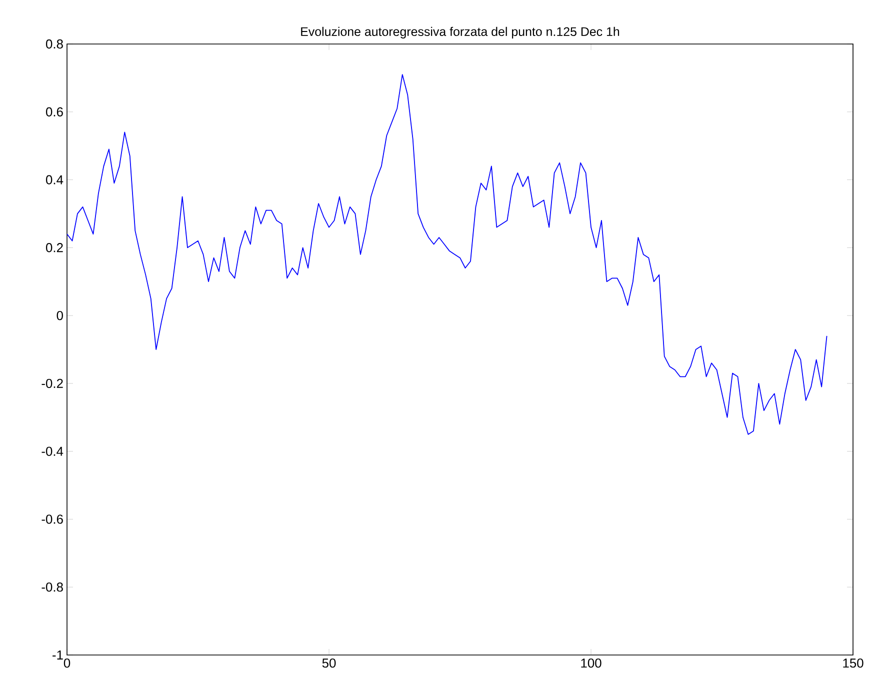 This screenshot has height=687, width=884. Describe the element at coordinates (59, 315) in the screenshot. I see `y-tick-label: 0` at that location.